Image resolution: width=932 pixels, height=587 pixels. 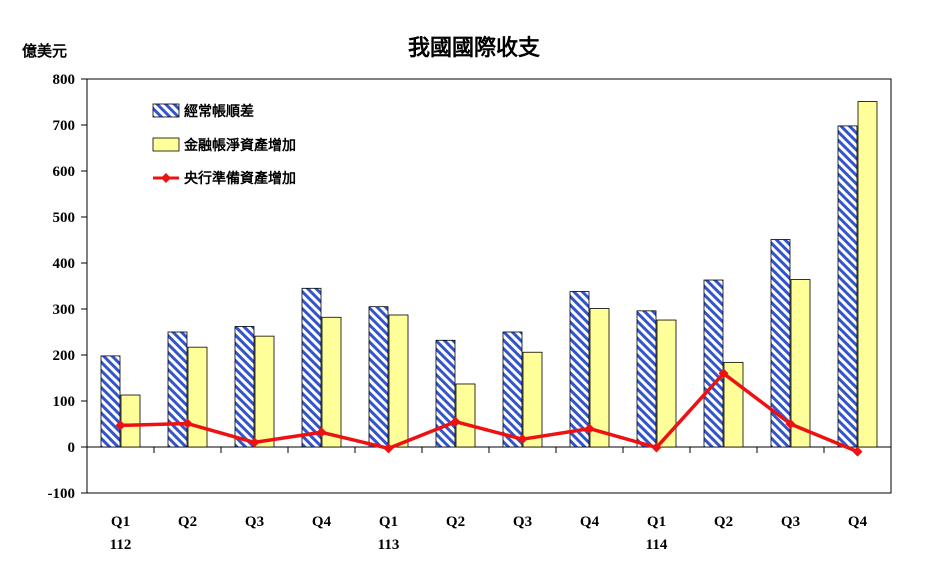 I want to click on y-tick-label: 700, so click(x=64, y=126).